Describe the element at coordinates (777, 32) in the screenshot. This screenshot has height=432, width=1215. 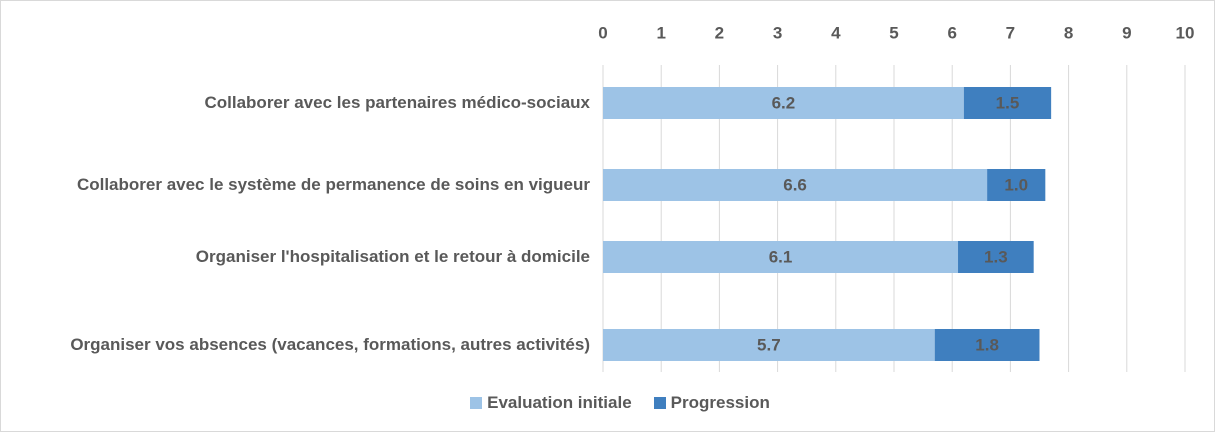
I see `x-tick-label: 3` at that location.